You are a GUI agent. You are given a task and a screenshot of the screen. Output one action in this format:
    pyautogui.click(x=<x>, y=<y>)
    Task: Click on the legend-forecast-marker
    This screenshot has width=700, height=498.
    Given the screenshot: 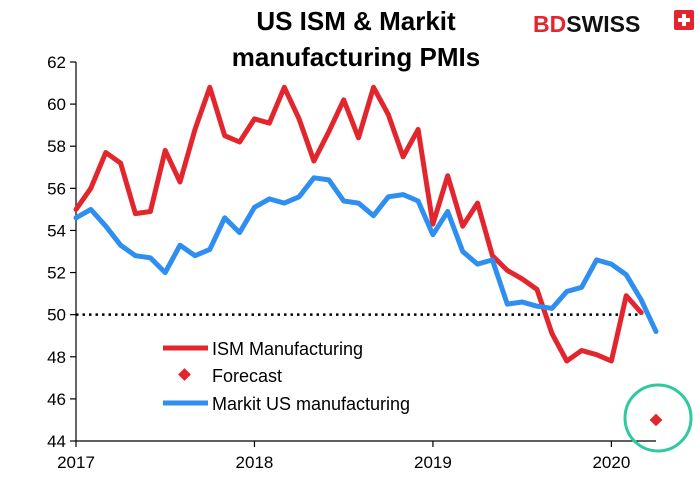 What is the action you would take?
    pyautogui.click(x=184, y=374)
    